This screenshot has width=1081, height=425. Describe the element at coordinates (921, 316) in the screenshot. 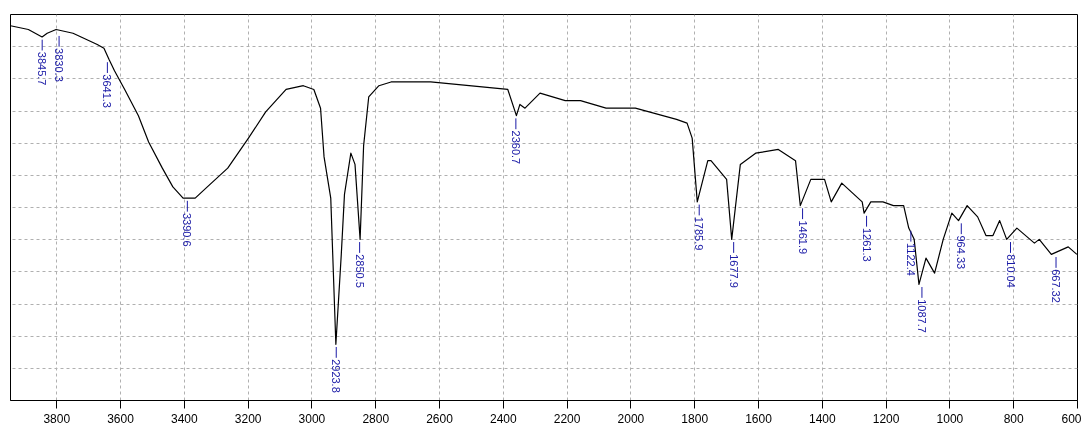

I see `annotation: 1087.7` at that location.